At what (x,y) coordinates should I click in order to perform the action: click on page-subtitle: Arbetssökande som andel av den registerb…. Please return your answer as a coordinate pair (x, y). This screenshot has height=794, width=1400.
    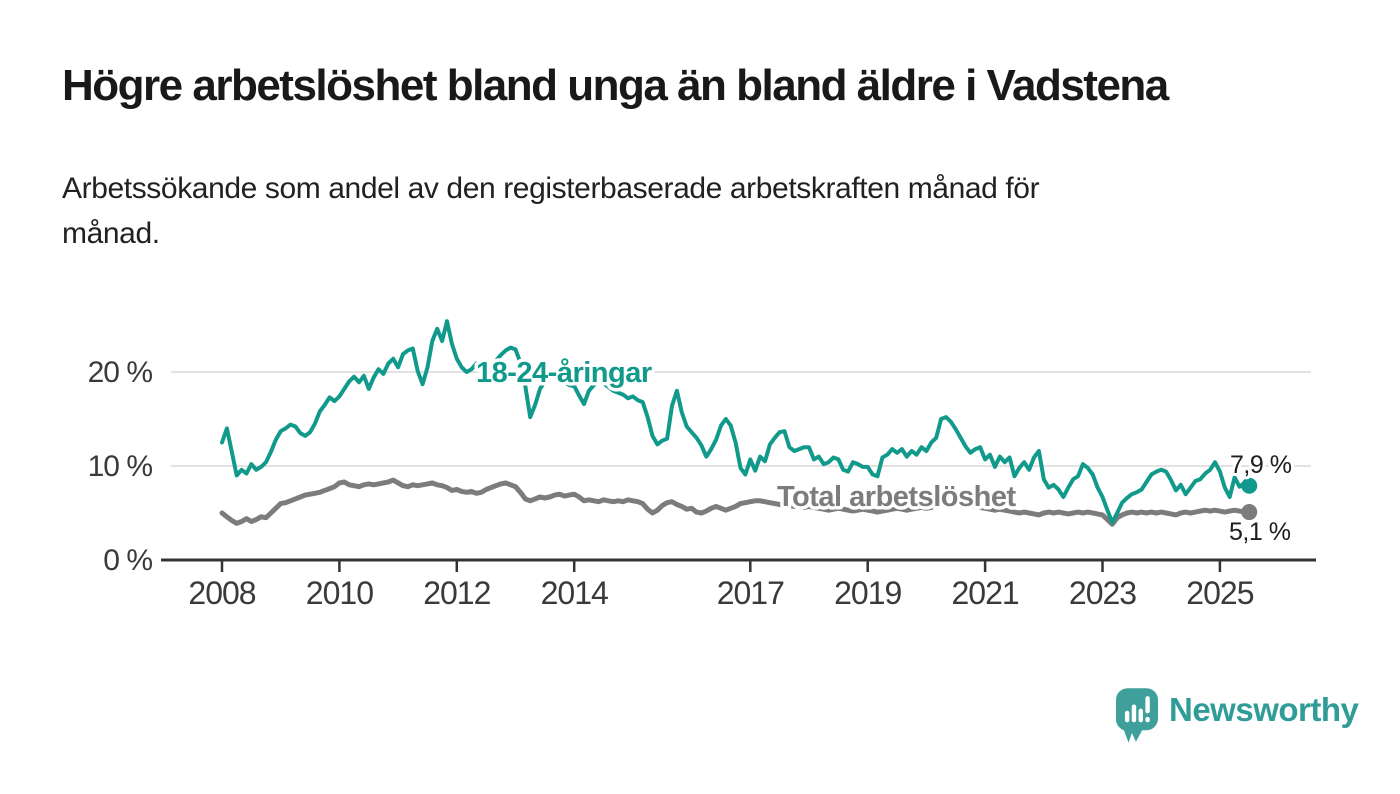
    Looking at the image, I should click on (672, 211).